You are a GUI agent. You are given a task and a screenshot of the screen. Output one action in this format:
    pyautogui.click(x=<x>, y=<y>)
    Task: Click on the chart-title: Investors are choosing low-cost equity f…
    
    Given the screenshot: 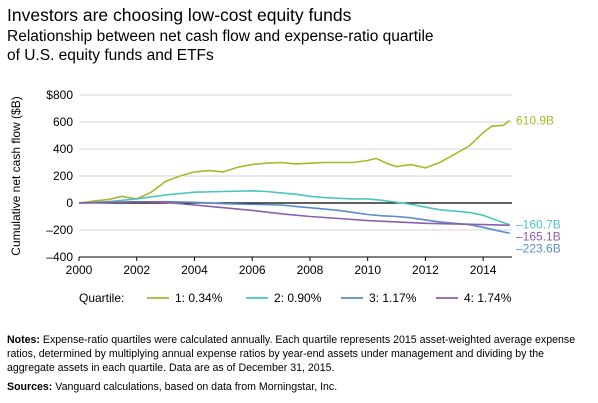 What is the action you would take?
    pyautogui.click(x=179, y=15)
    